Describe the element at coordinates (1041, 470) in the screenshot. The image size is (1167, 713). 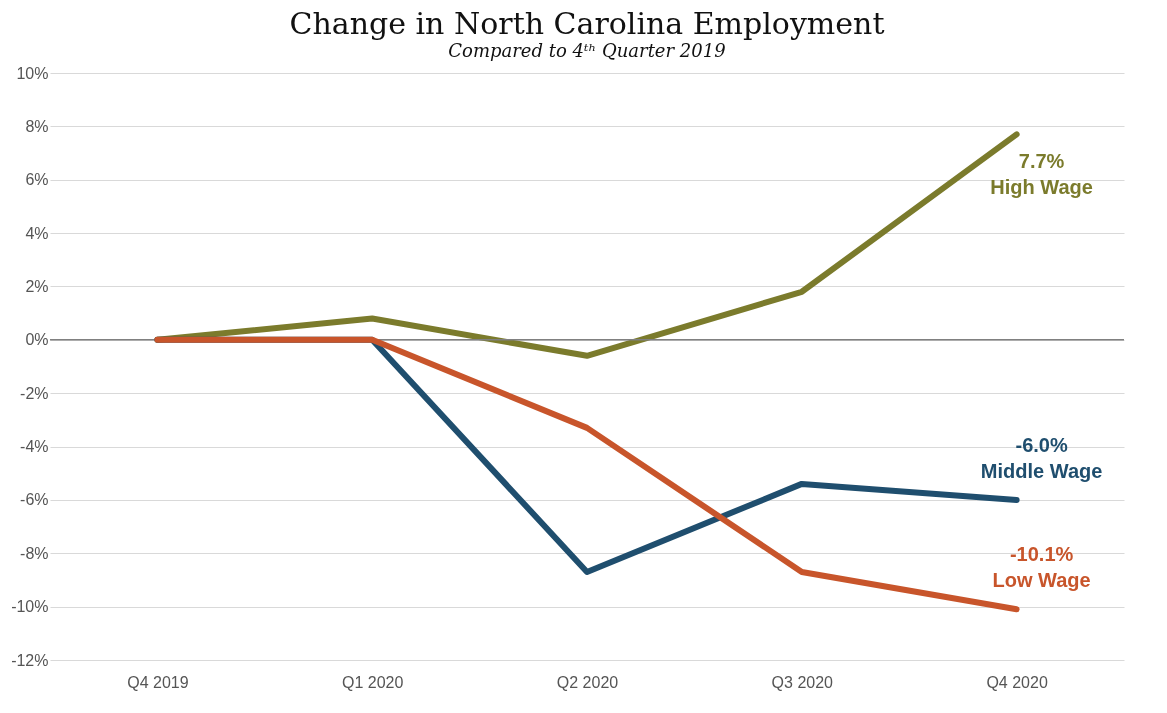
I see `series-label: Middle Wage` at that location.